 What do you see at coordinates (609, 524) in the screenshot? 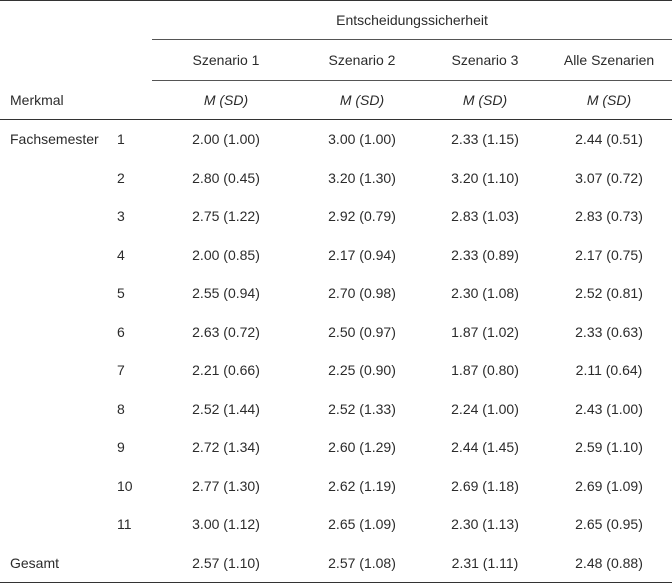
I see `all-scenarios-cell: 2.65 (0.95)` at bounding box center [609, 524].